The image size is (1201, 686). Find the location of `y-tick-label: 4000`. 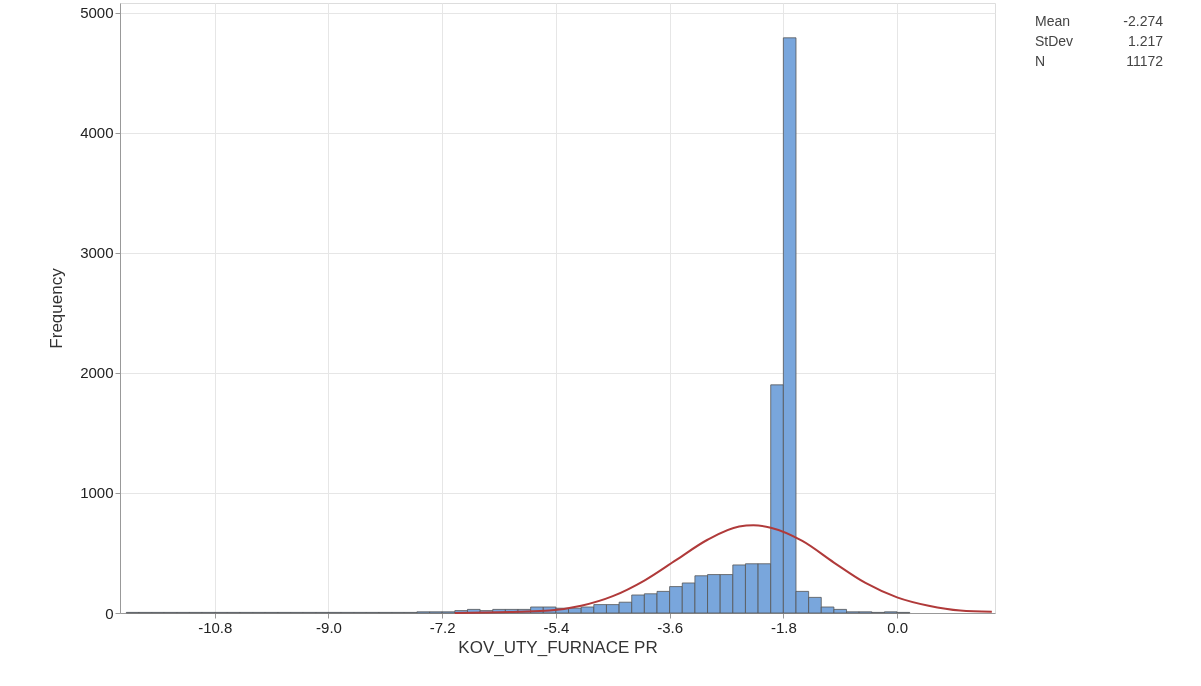

y-tick-label: 4000 is located at coordinates (97, 133).